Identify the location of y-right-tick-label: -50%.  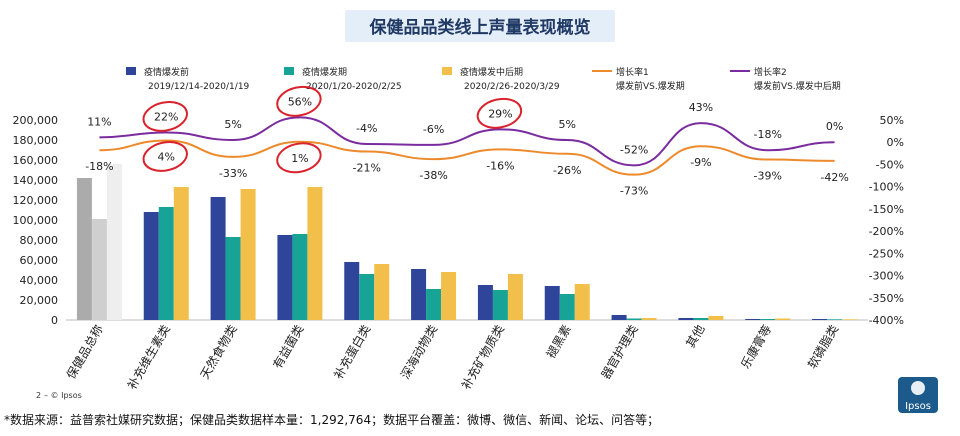
(890, 164).